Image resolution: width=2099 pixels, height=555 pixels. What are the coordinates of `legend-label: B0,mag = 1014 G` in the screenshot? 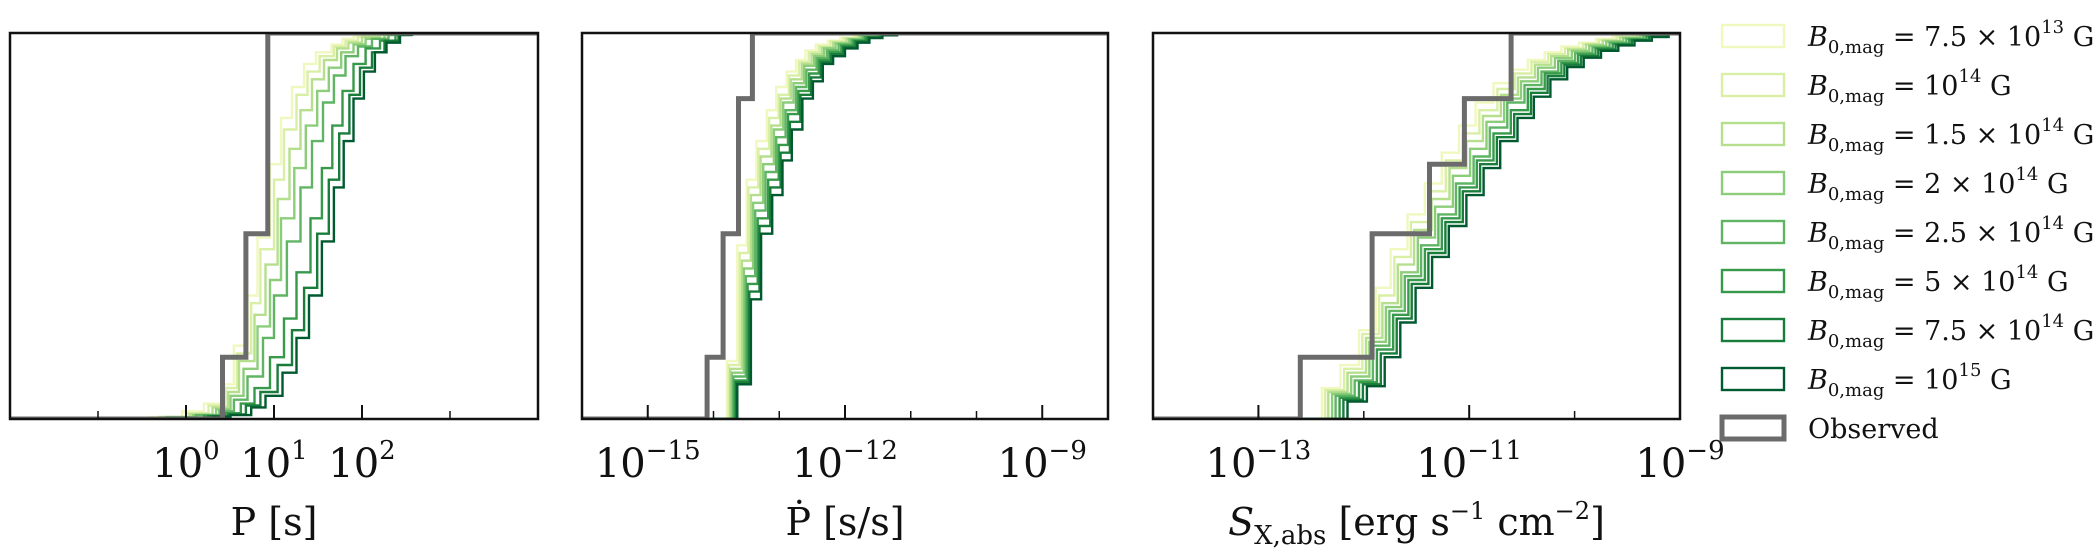 It's located at (1909, 86).